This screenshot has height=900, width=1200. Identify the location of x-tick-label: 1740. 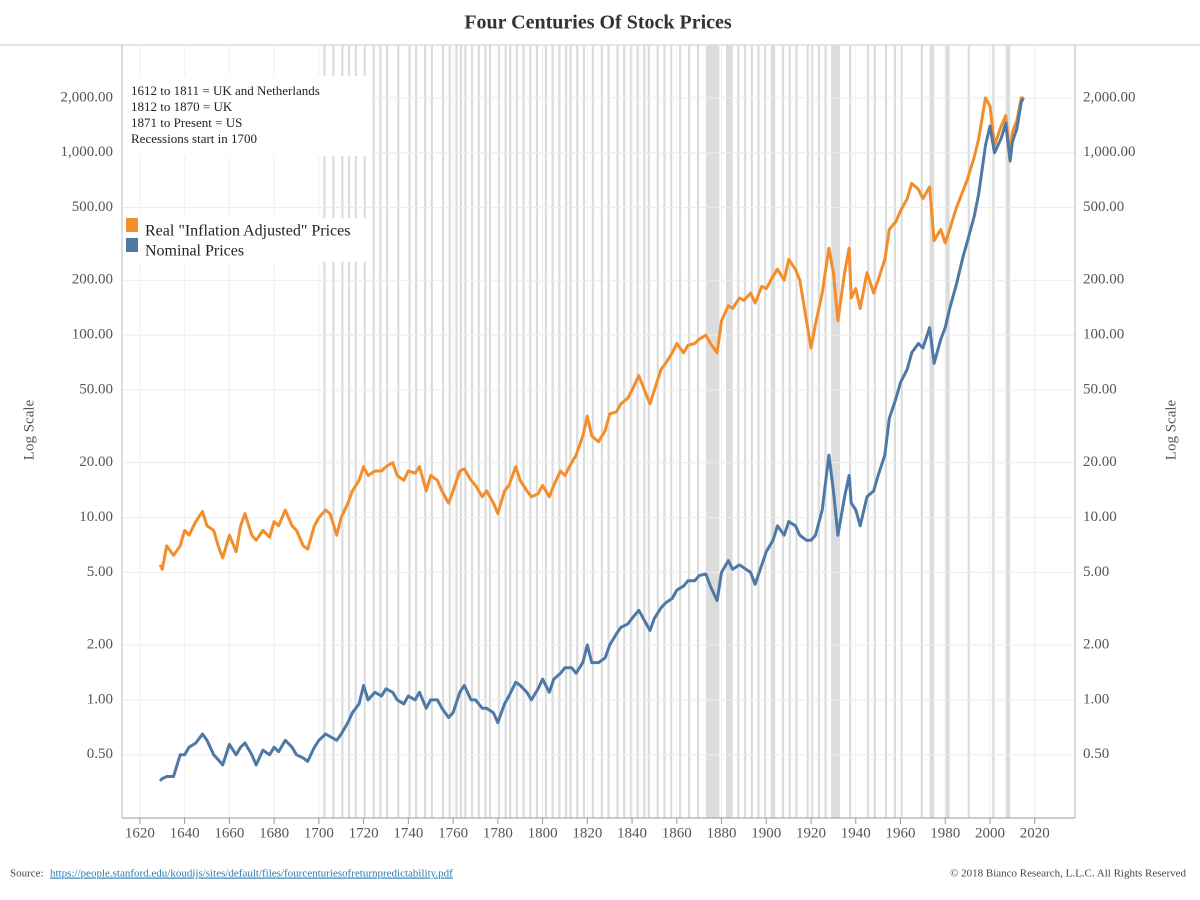
(408, 833).